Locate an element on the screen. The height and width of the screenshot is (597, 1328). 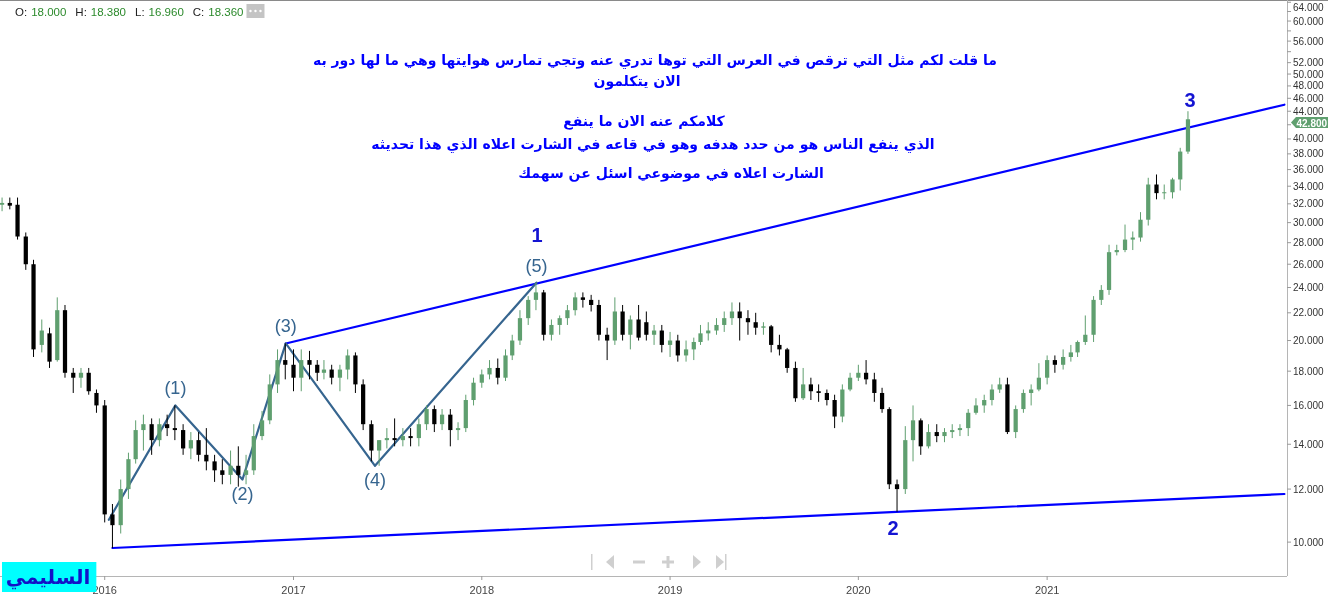
y-tick-label: 46.000 is located at coordinates (1309, 98).